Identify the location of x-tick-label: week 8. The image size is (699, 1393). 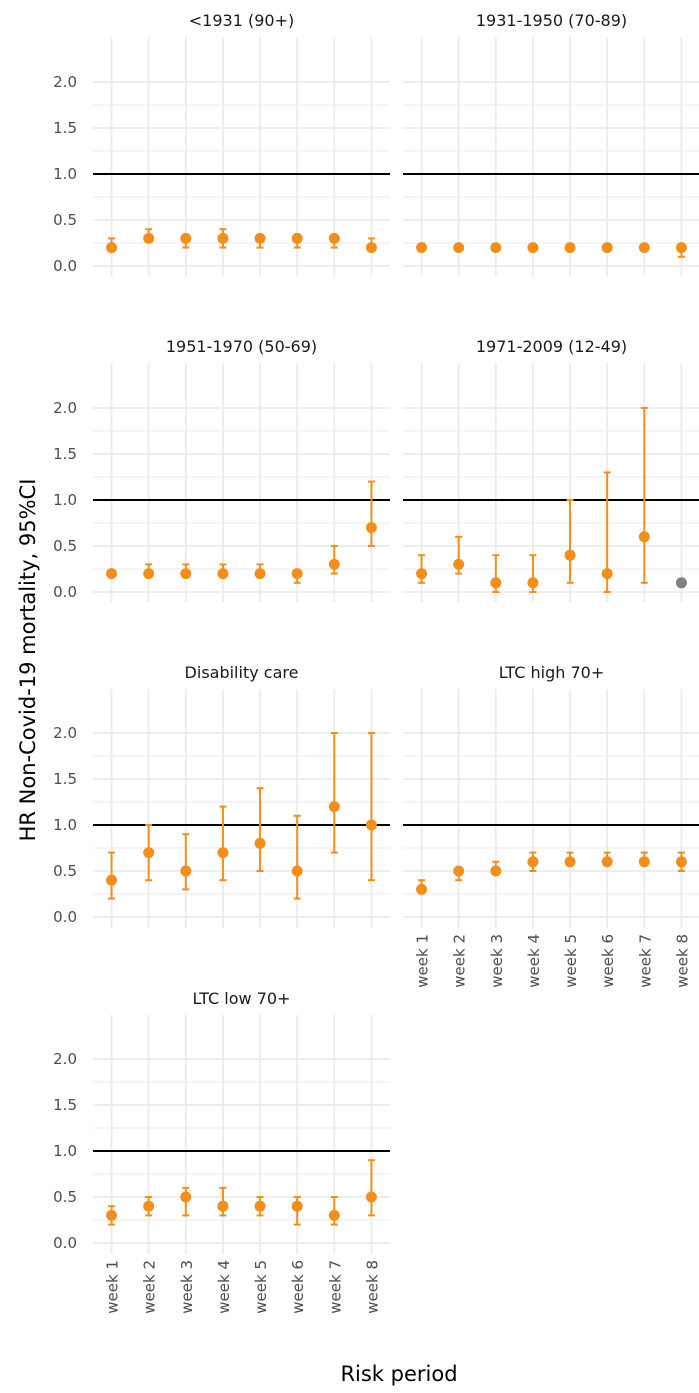
(372, 1287).